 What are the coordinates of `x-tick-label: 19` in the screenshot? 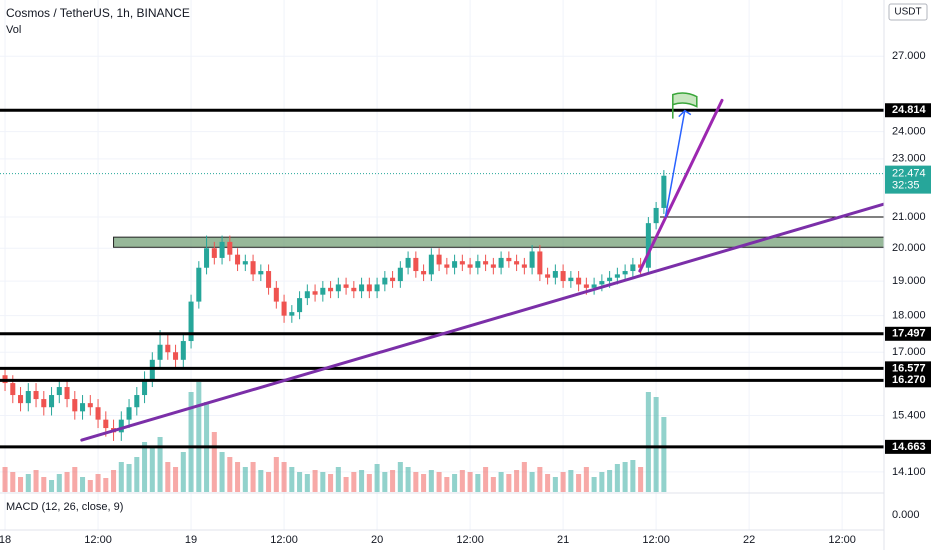 It's located at (191, 540).